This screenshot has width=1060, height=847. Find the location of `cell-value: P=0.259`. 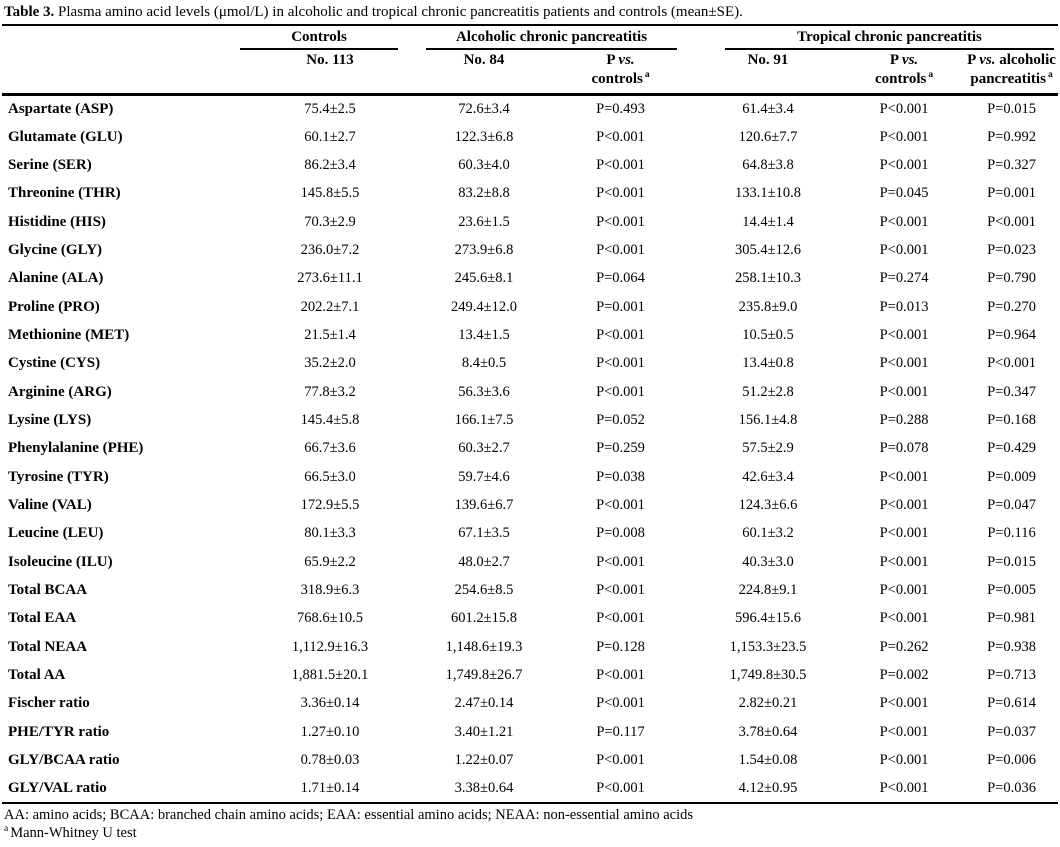

cell-value: P=0.259 is located at coordinates (620, 448).